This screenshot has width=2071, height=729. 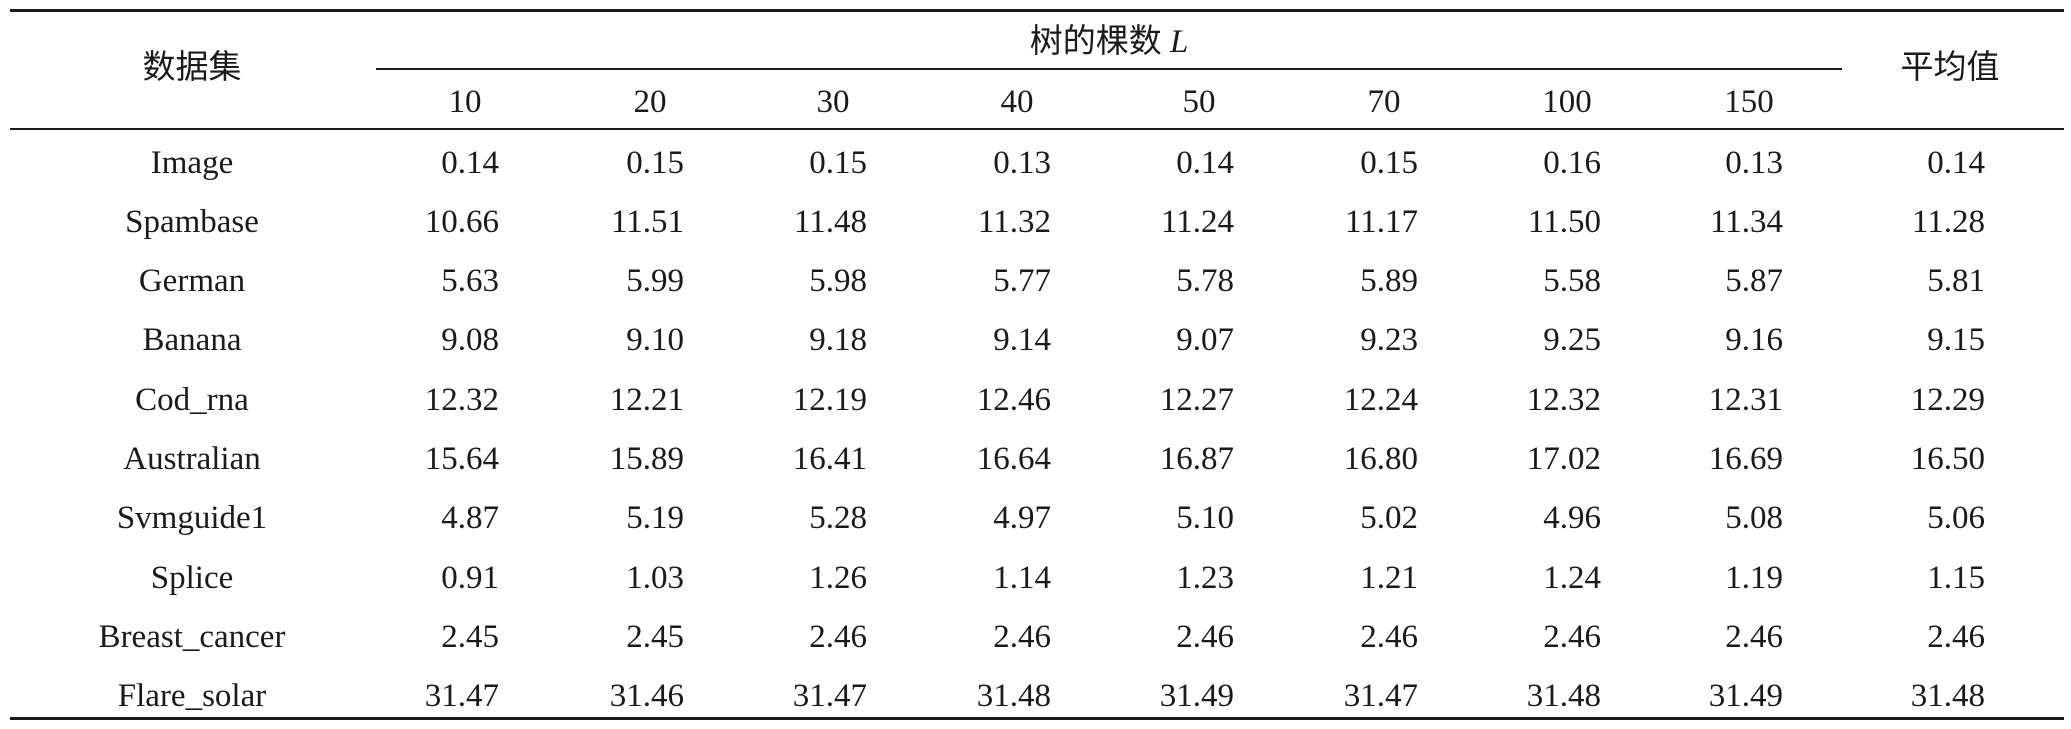 I want to click on value-cell: 5.78, so click(x=1205, y=281).